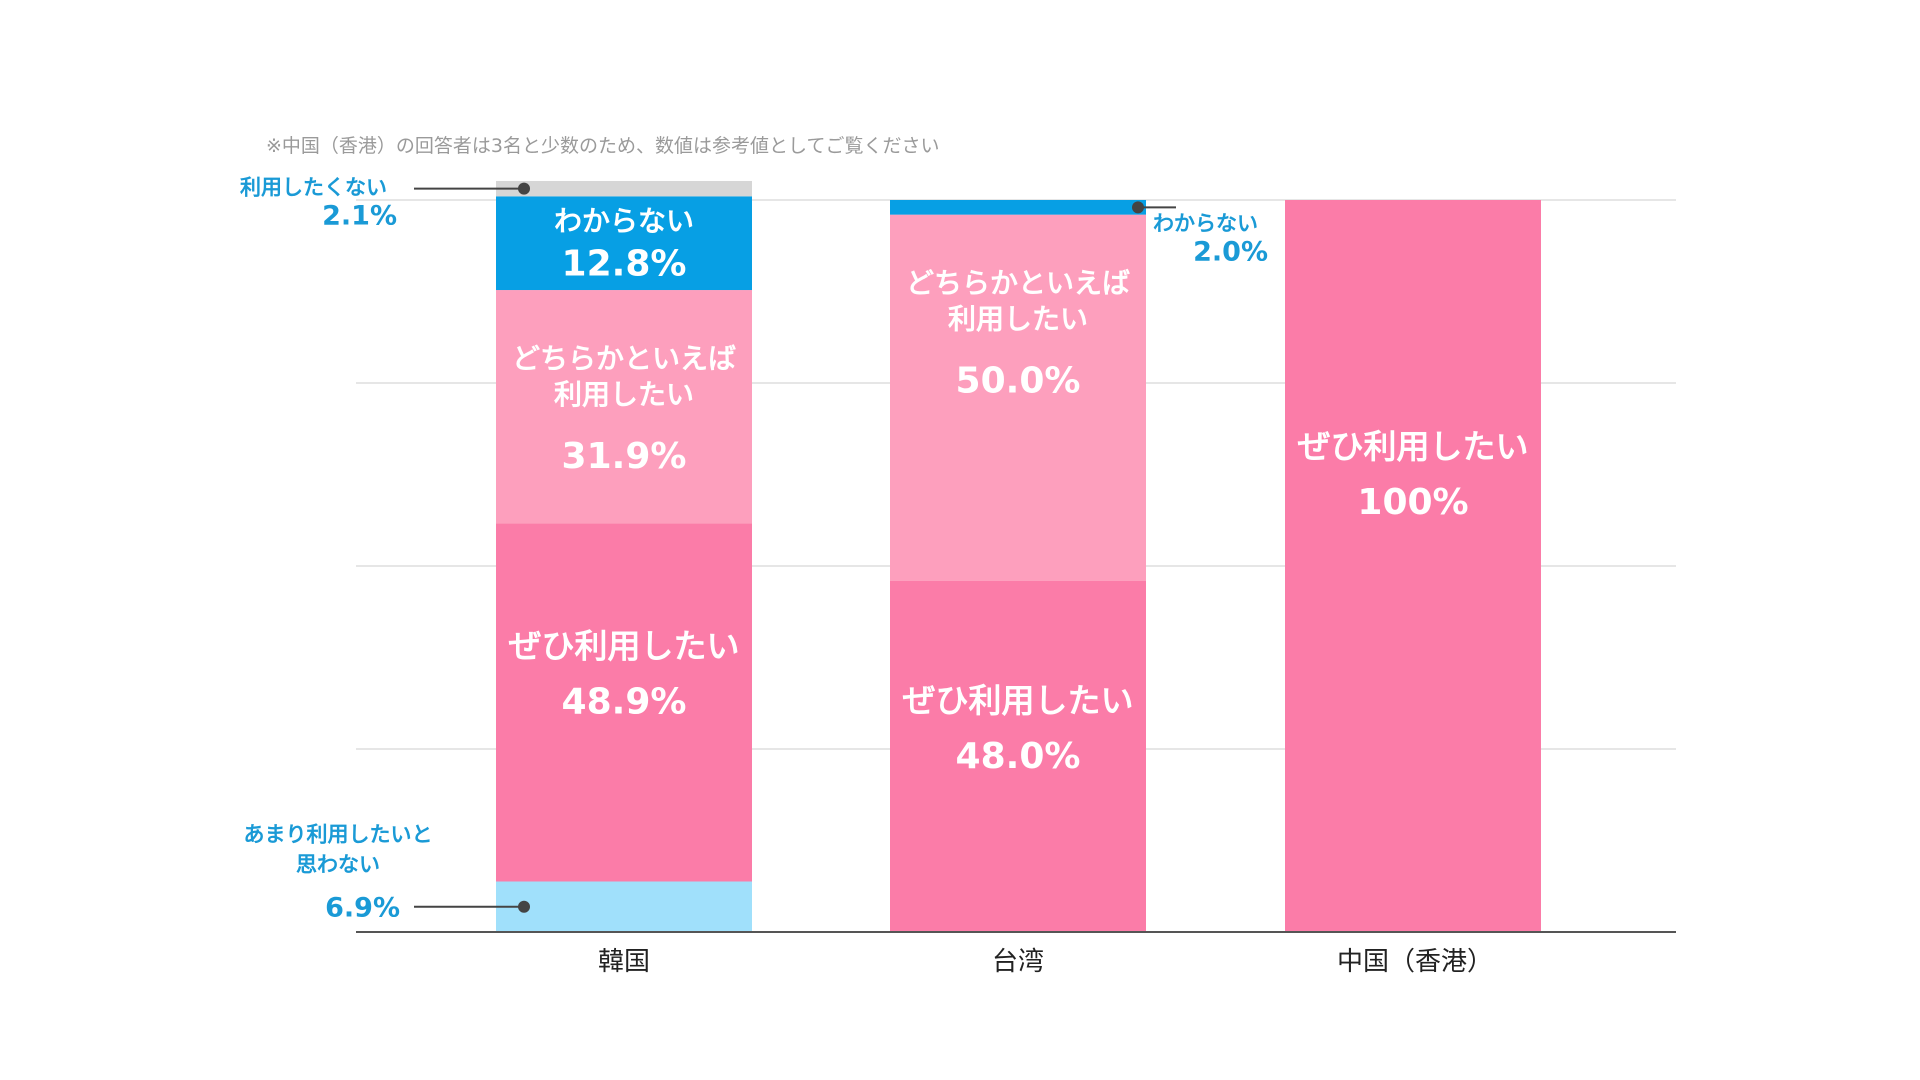 The width and height of the screenshot is (1920, 1080). I want to click on x-tick-label: 台湾, so click(1018, 962).